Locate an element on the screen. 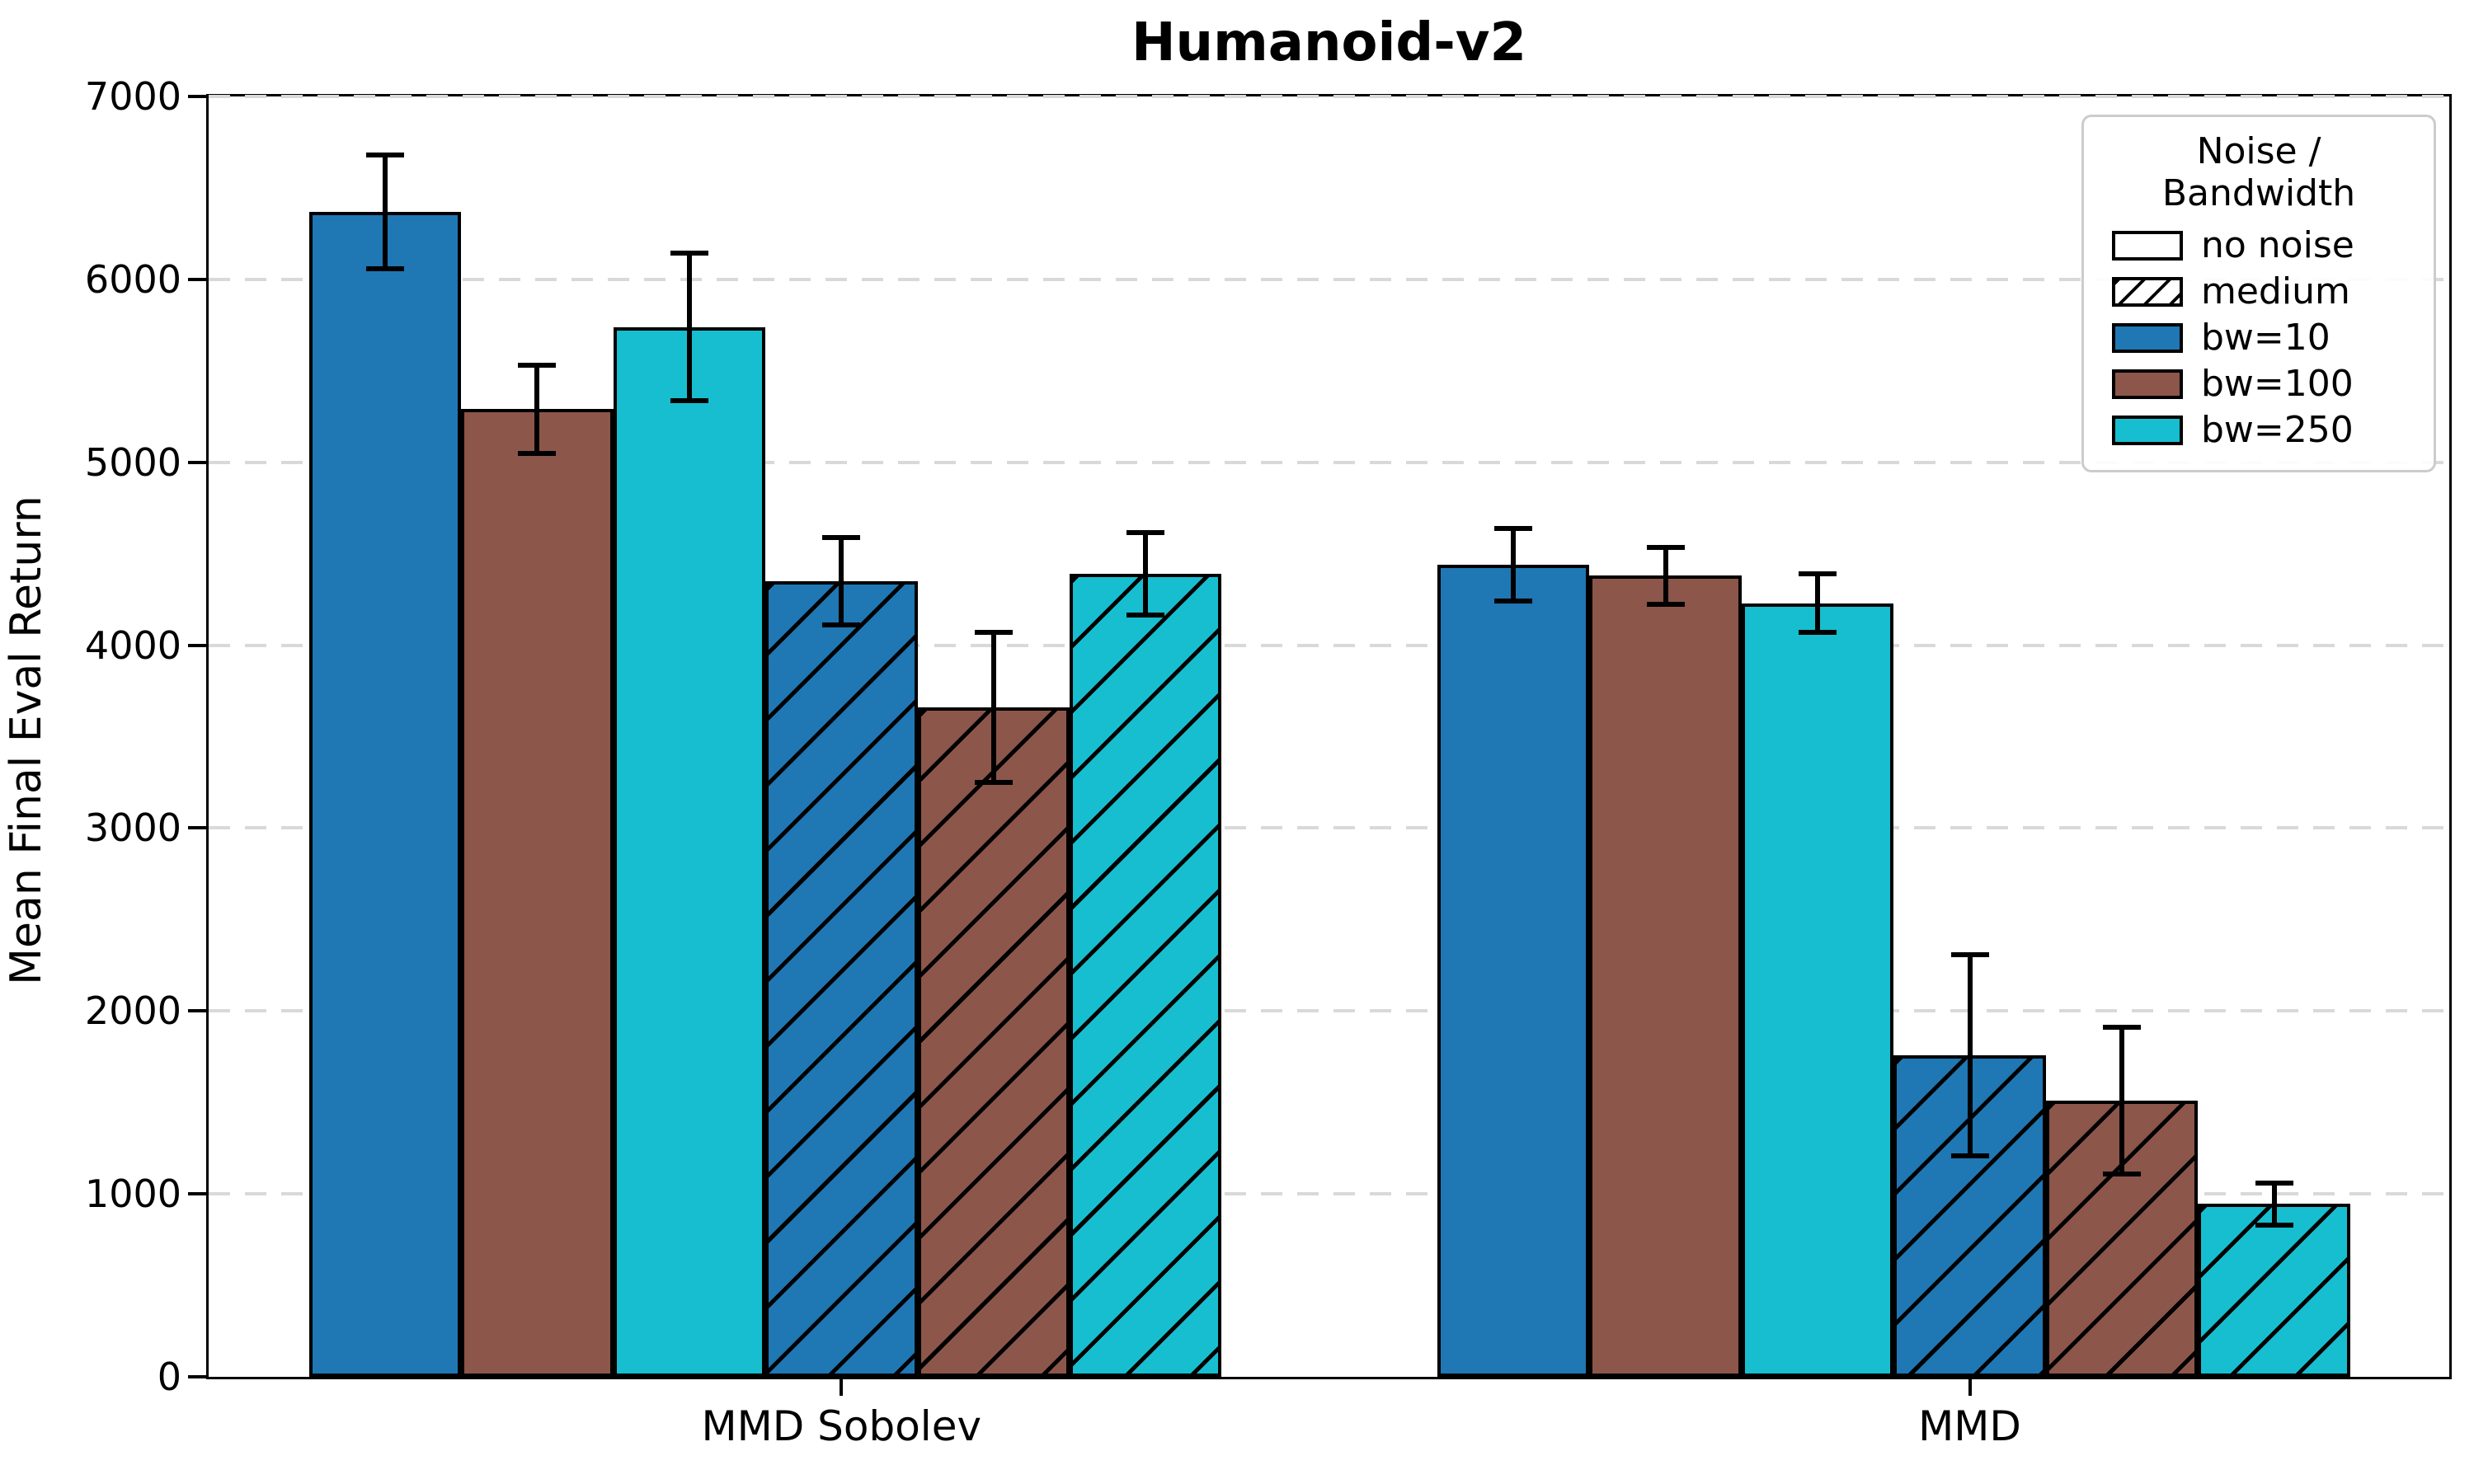 This screenshot has width=2474, height=1484. y-tick-label-0: 0 is located at coordinates (169, 1377).